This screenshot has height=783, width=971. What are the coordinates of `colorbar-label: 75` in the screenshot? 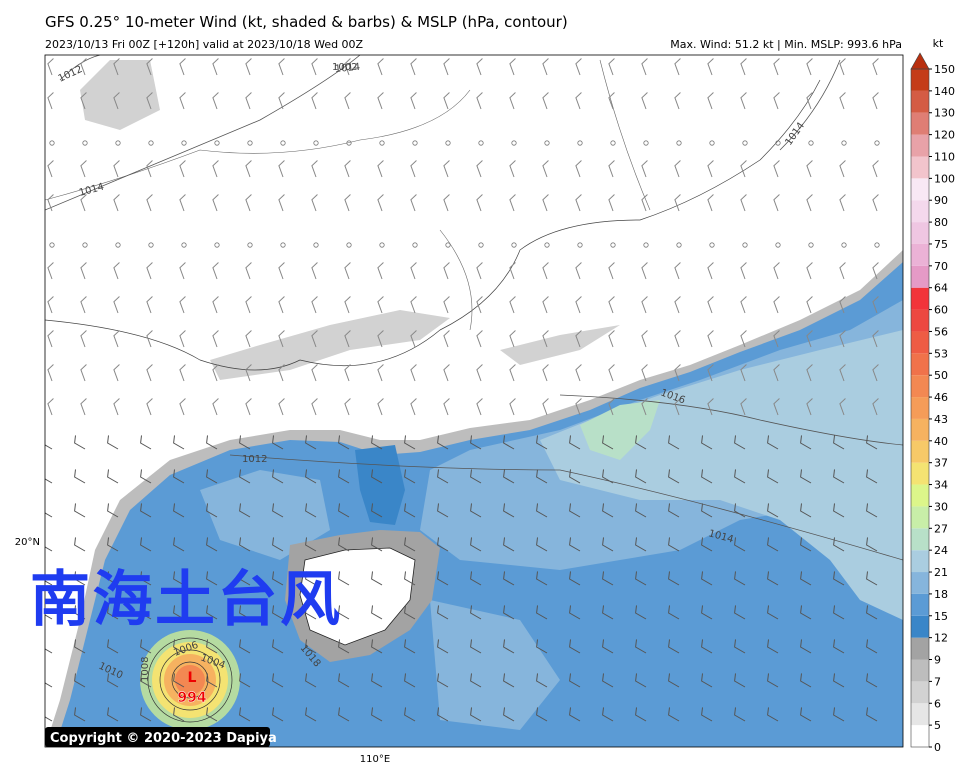 It's located at (941, 244).